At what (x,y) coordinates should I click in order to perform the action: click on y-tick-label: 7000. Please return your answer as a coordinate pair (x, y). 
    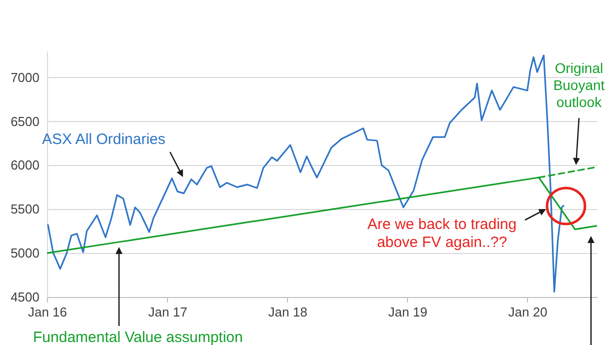
    Looking at the image, I should click on (25, 77).